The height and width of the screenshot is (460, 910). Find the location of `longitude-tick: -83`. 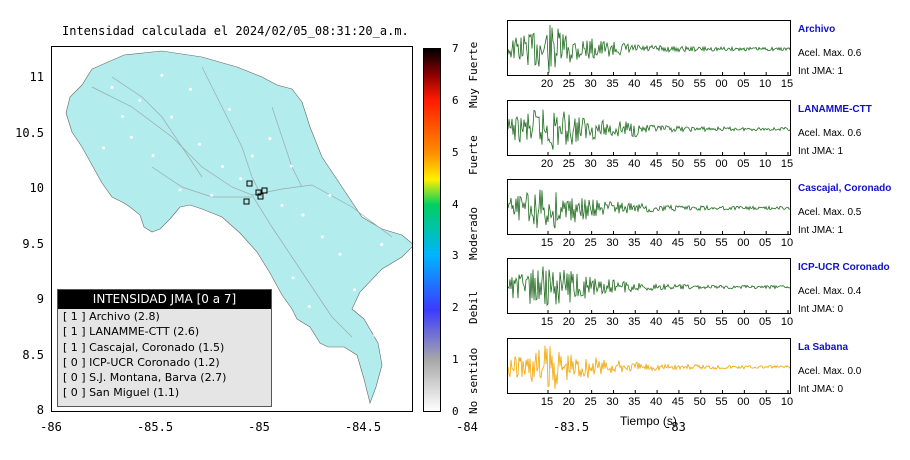

longitude-tick: -83 is located at coordinates (675, 427).